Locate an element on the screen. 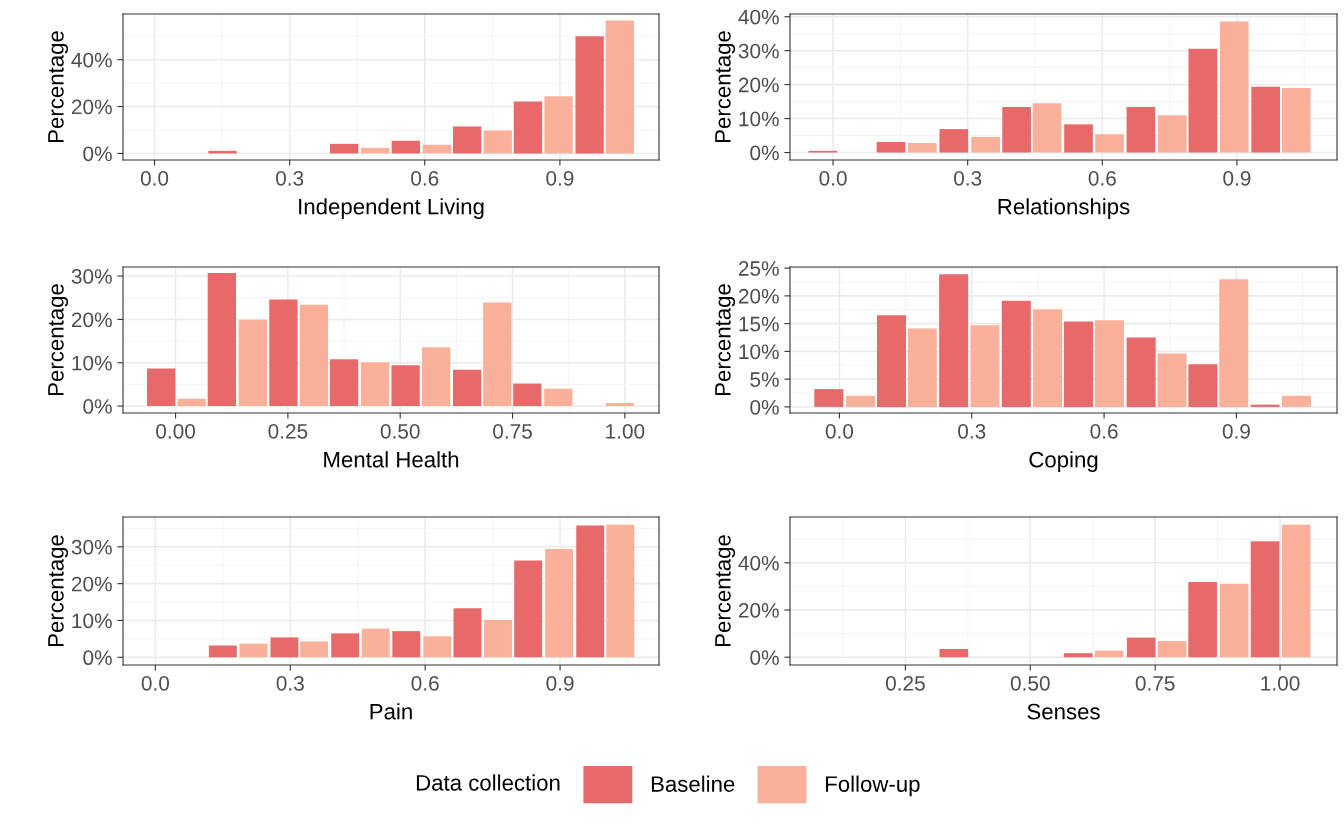  x-tick-label: 1.00 is located at coordinates (625, 431).